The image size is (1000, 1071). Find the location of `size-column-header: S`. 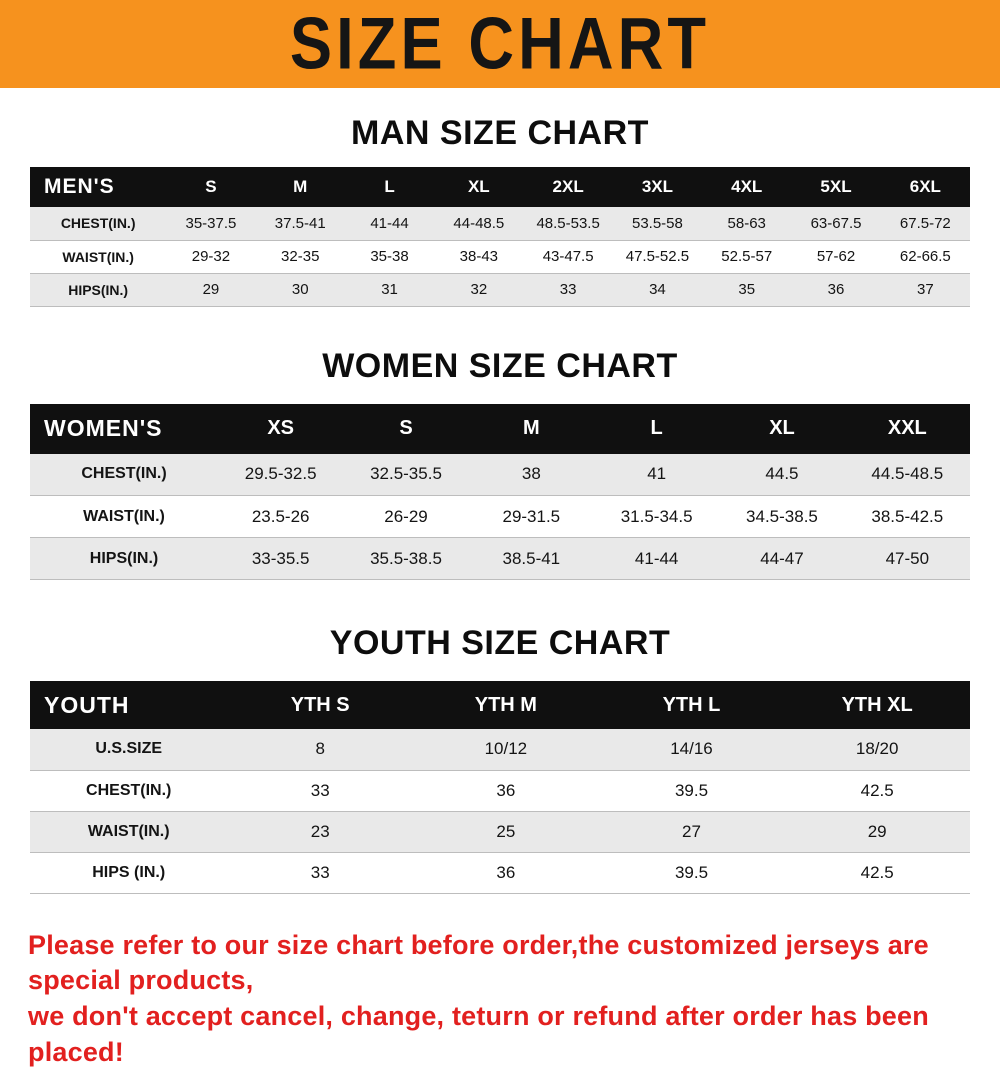

size-column-header: S is located at coordinates (405, 429).